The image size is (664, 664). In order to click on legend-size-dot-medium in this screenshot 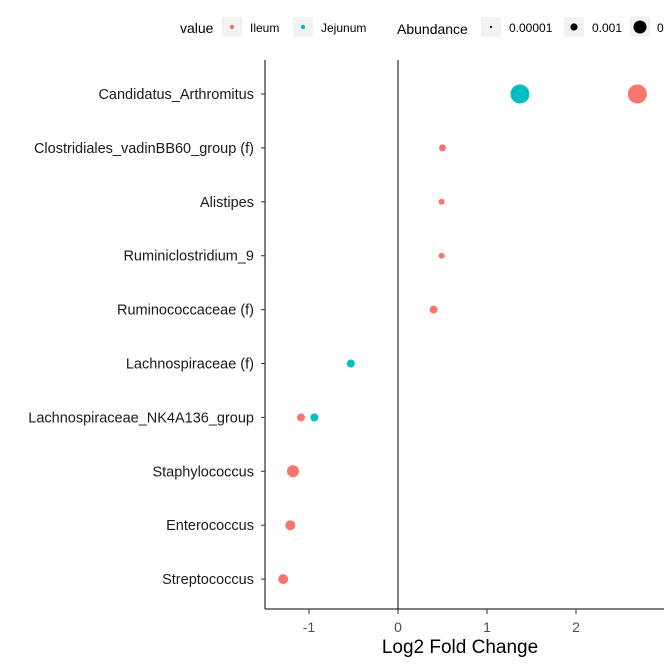, I will do `click(574, 27)`.